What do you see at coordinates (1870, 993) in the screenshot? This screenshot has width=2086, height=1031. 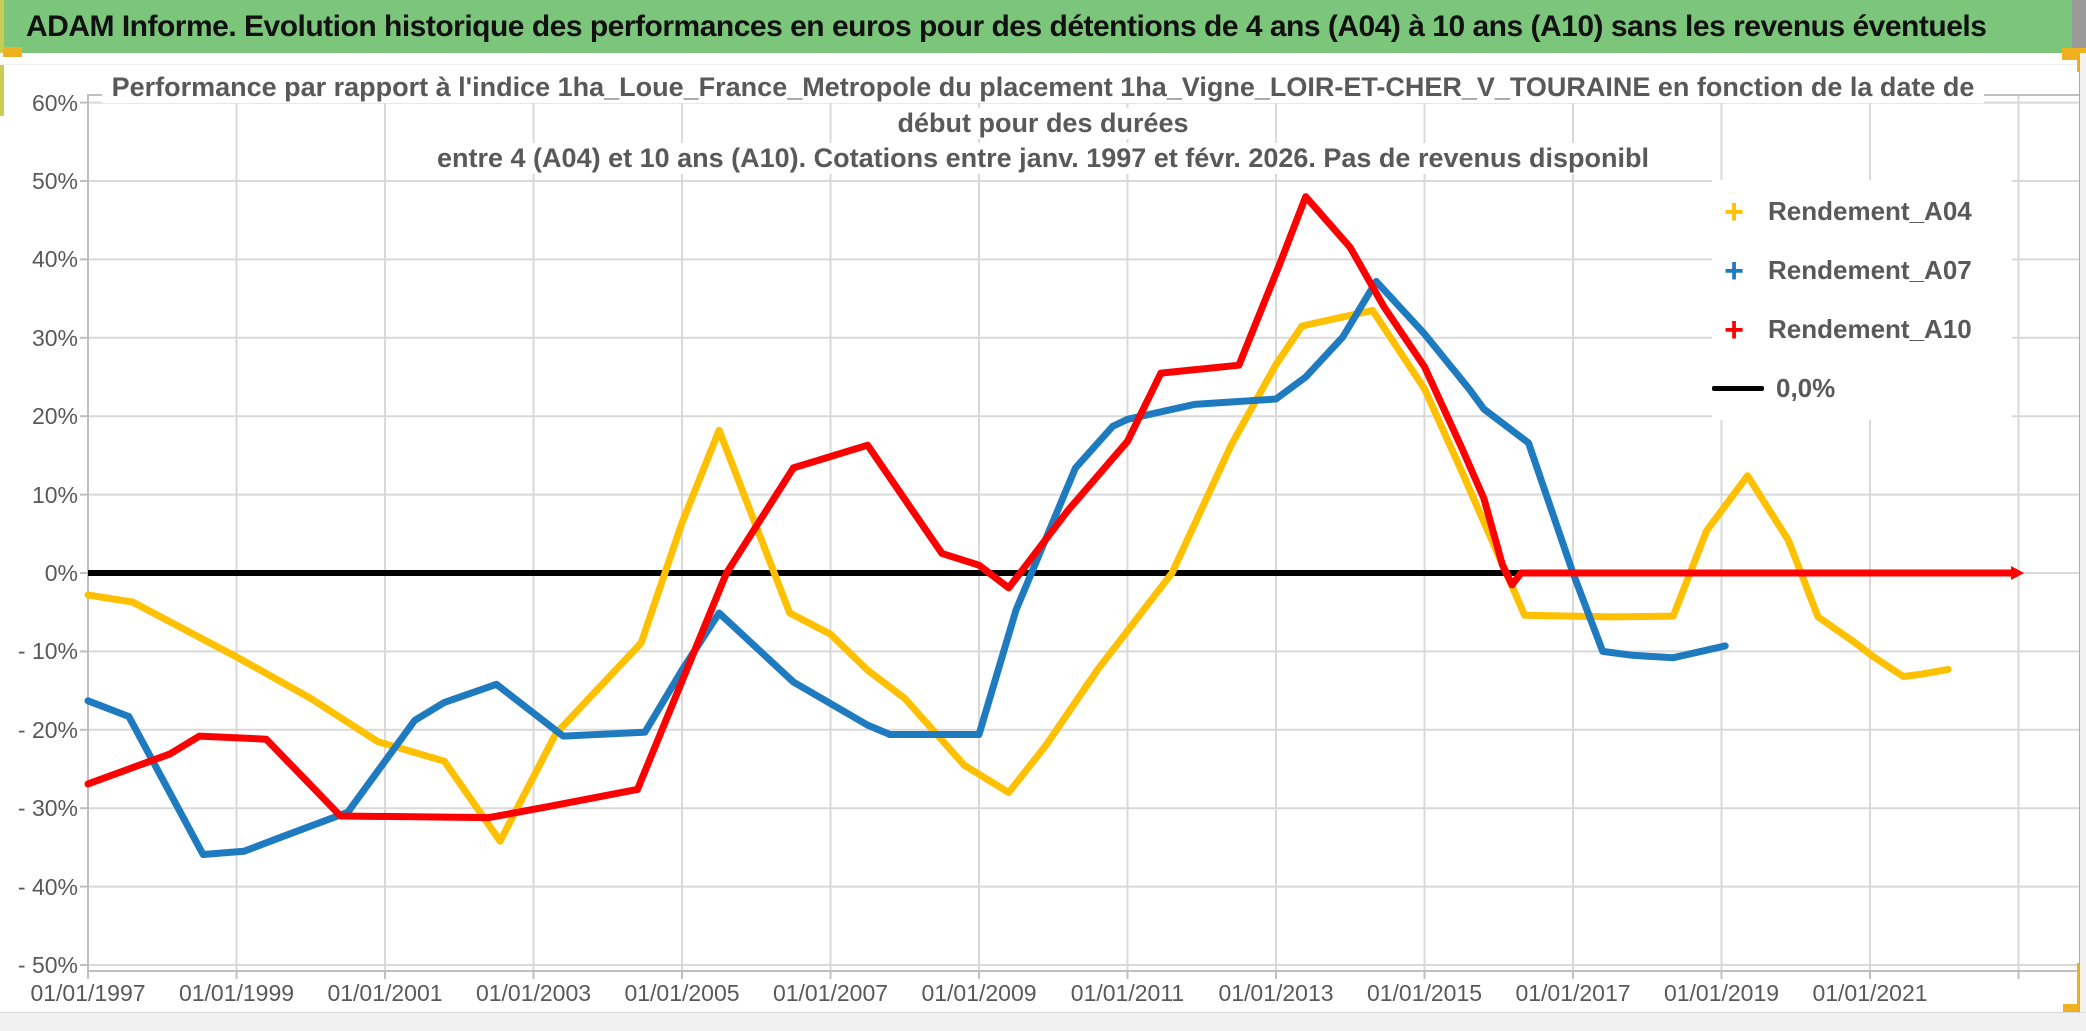 I see `x-tick-label: 01/01/2021` at bounding box center [1870, 993].